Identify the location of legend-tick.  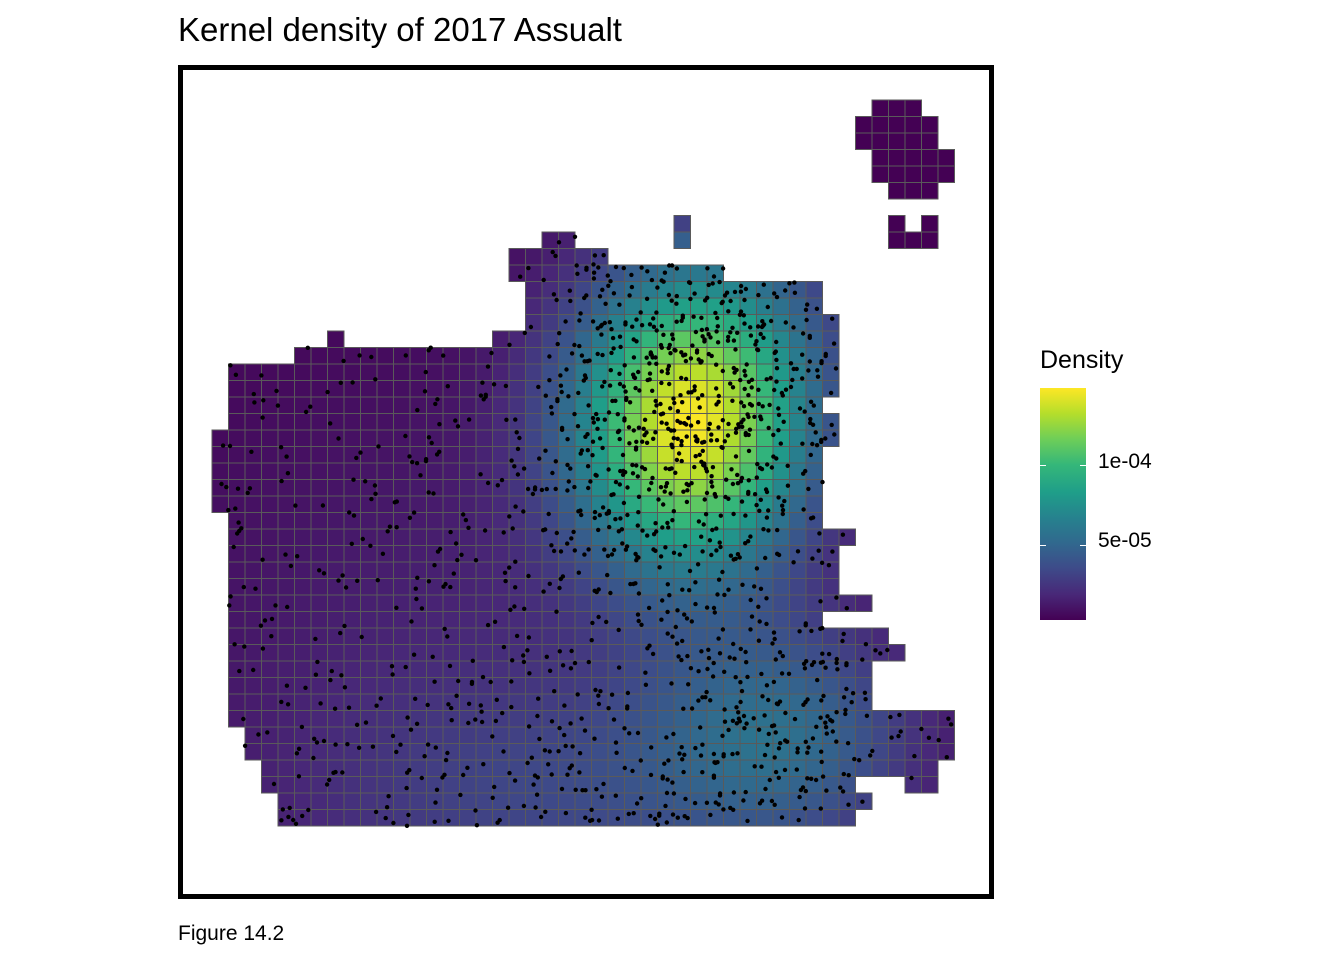
(1083, 465).